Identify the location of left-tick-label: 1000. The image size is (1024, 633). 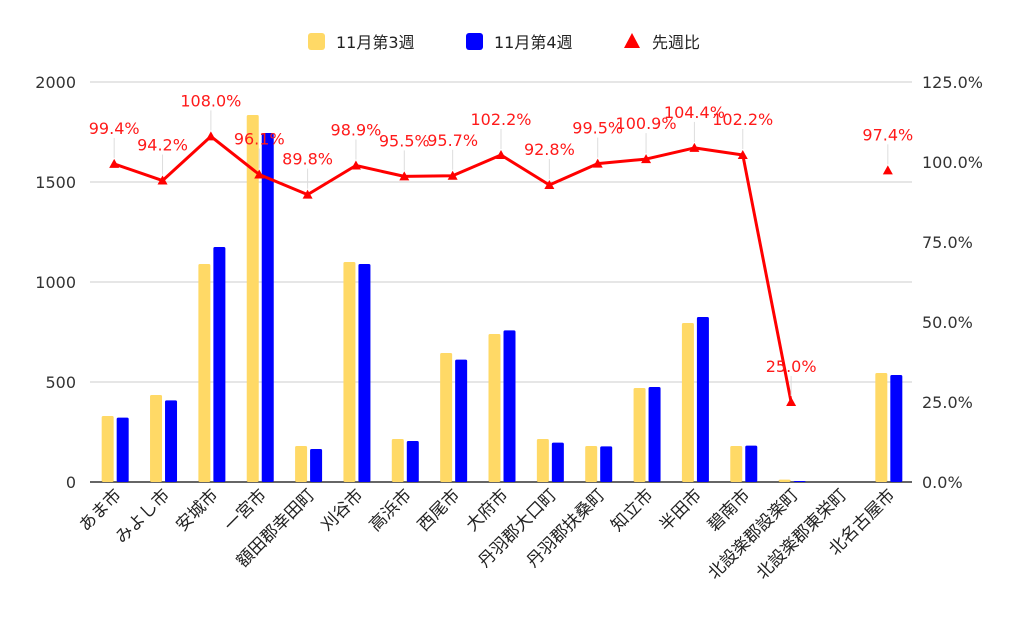
(55, 282).